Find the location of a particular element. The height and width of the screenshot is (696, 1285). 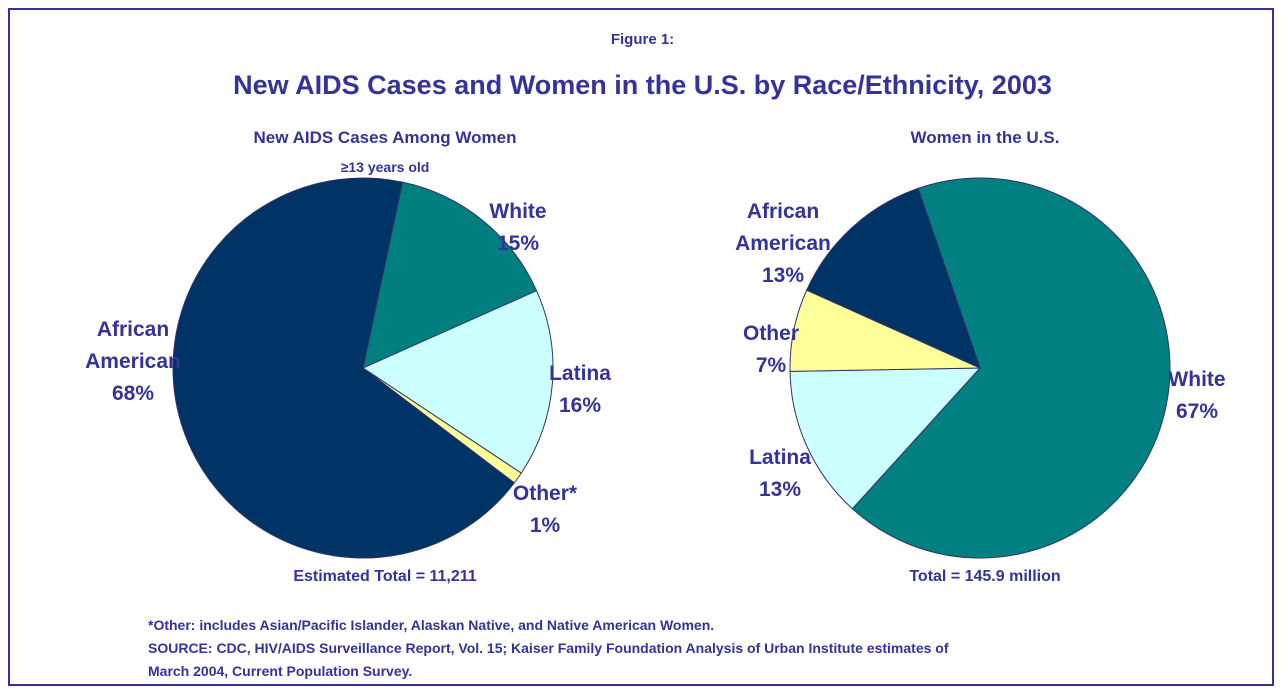

category-label: Other* is located at coordinates (545, 493).